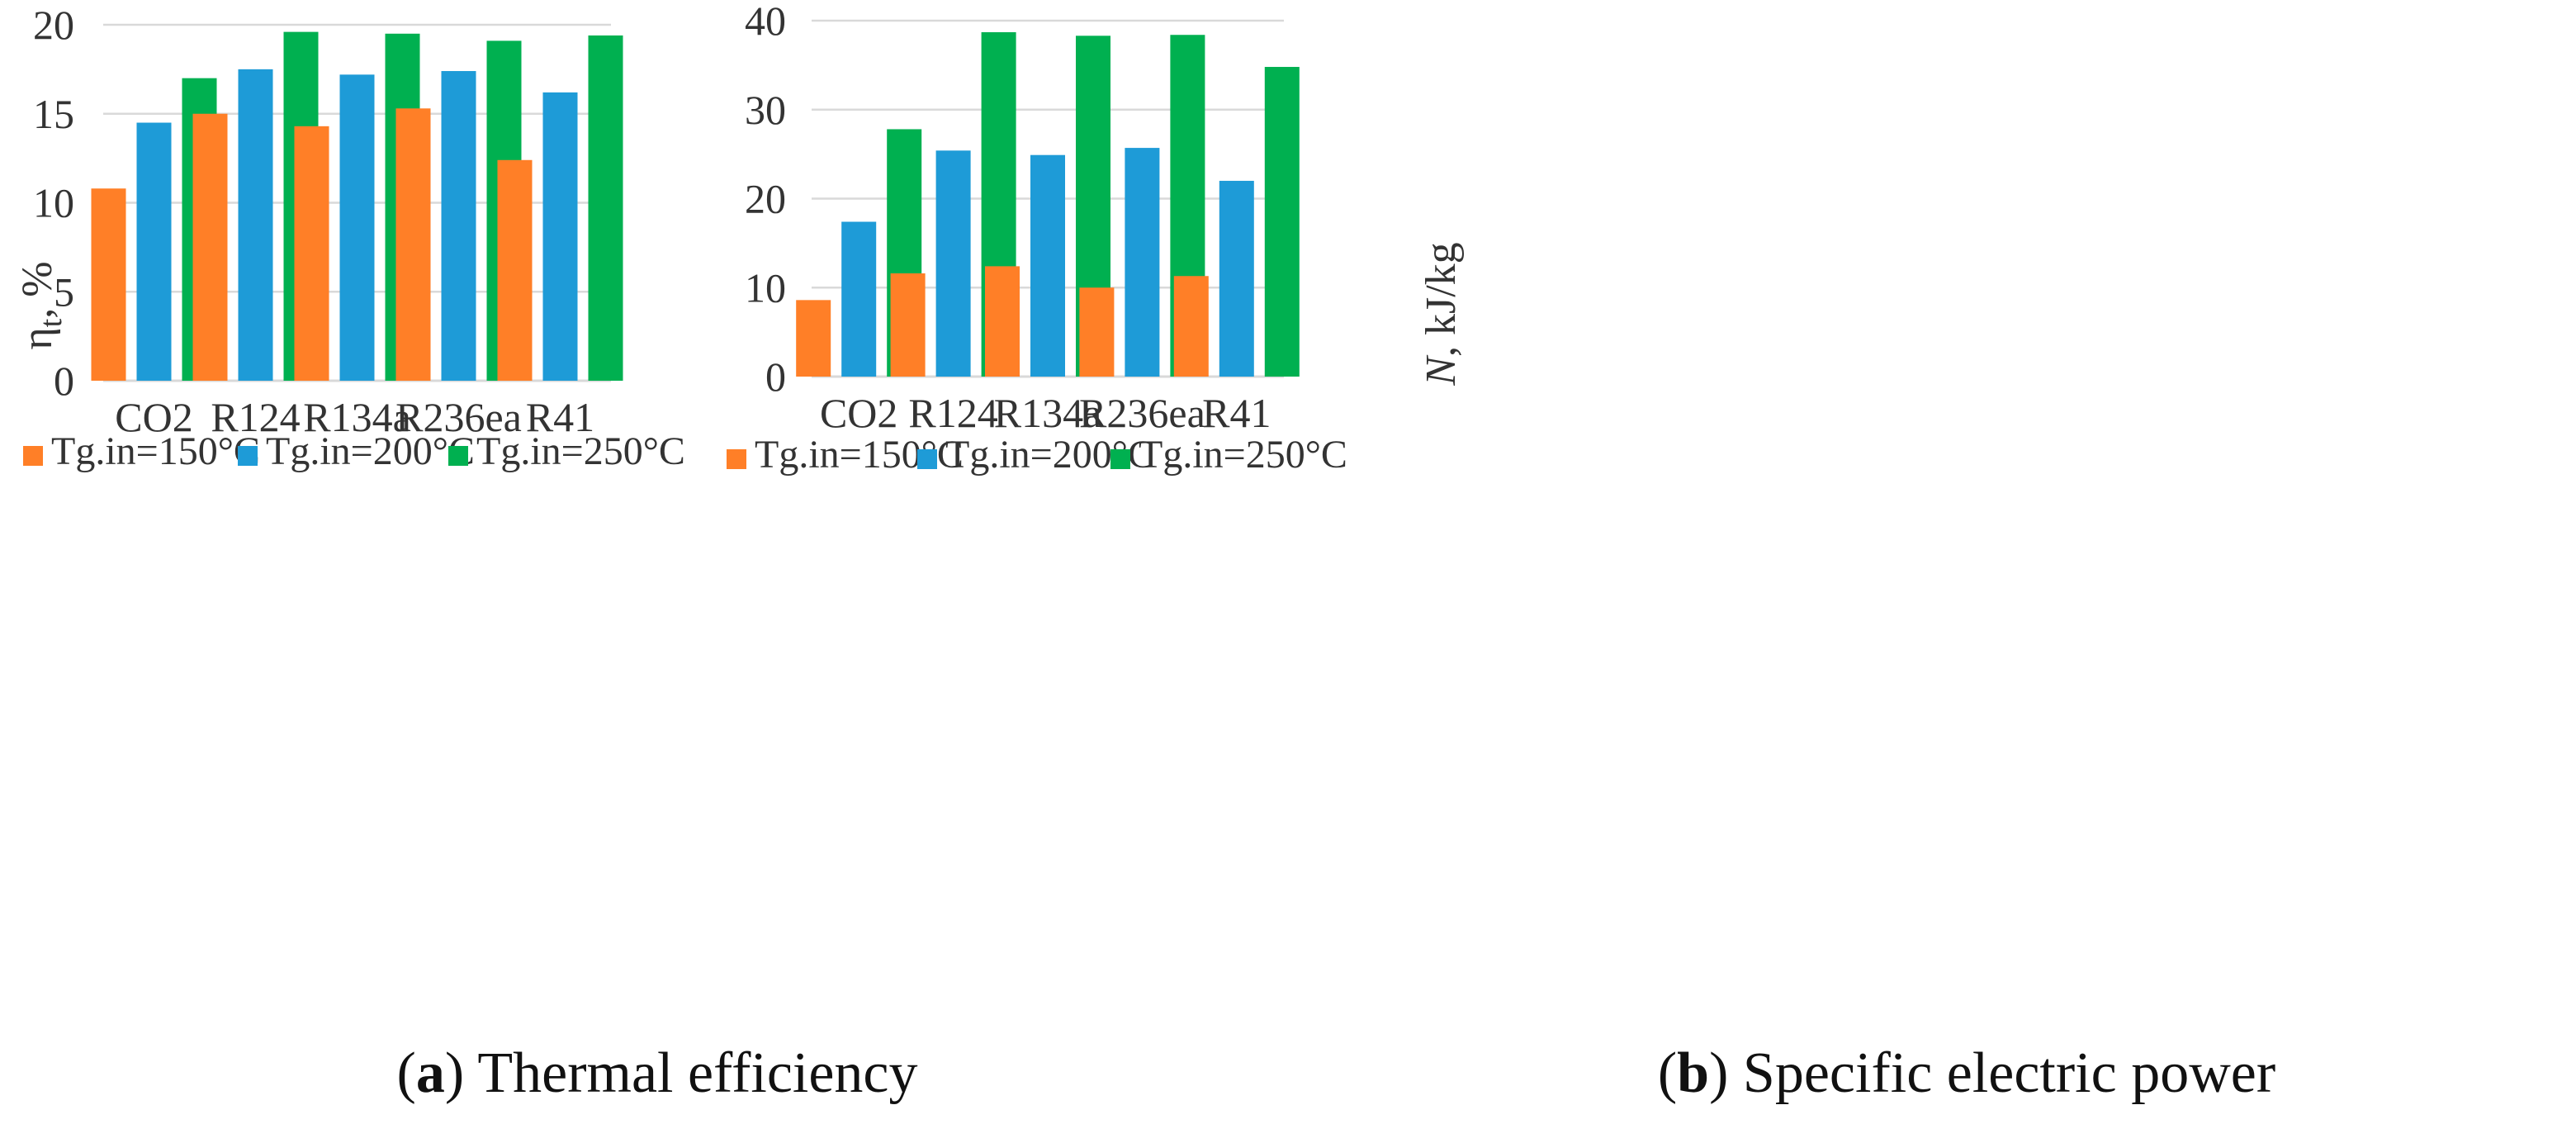 This screenshot has height=1124, width=2576. What do you see at coordinates (952, 413) in the screenshot?
I see `chart-b-category-label: R124` at bounding box center [952, 413].